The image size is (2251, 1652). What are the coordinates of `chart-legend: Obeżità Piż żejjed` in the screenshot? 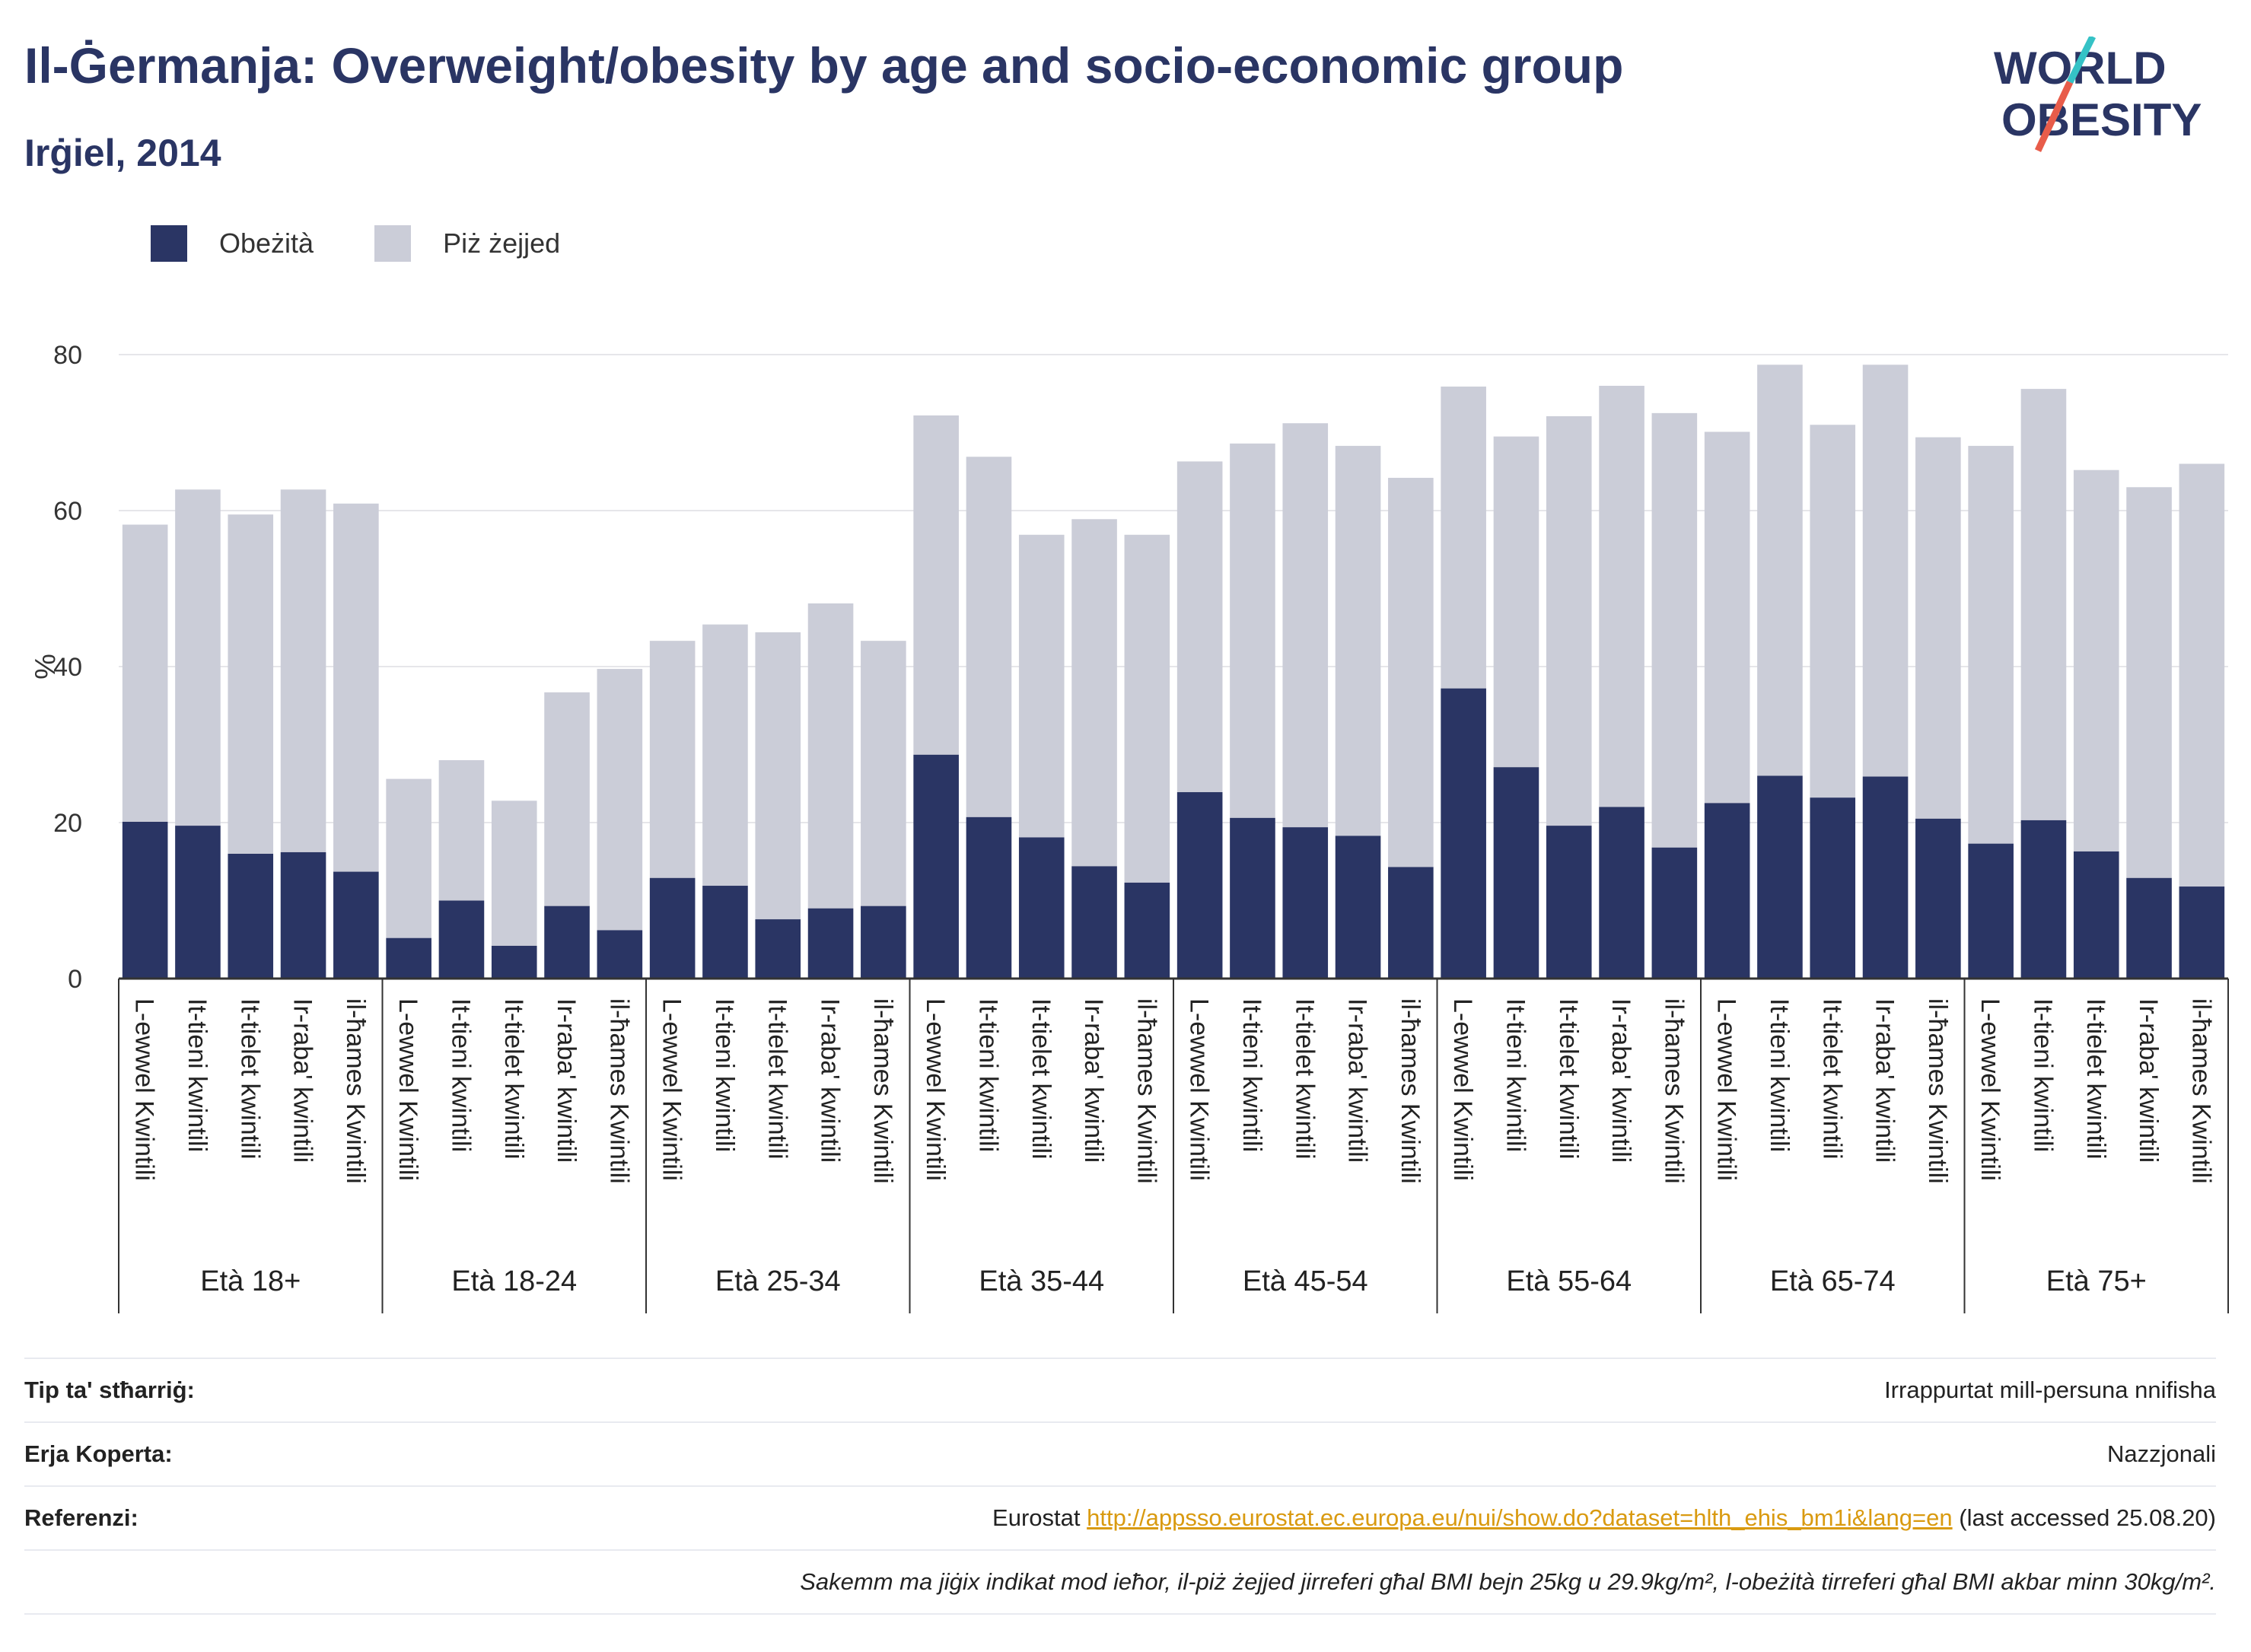 It's located at (378, 244).